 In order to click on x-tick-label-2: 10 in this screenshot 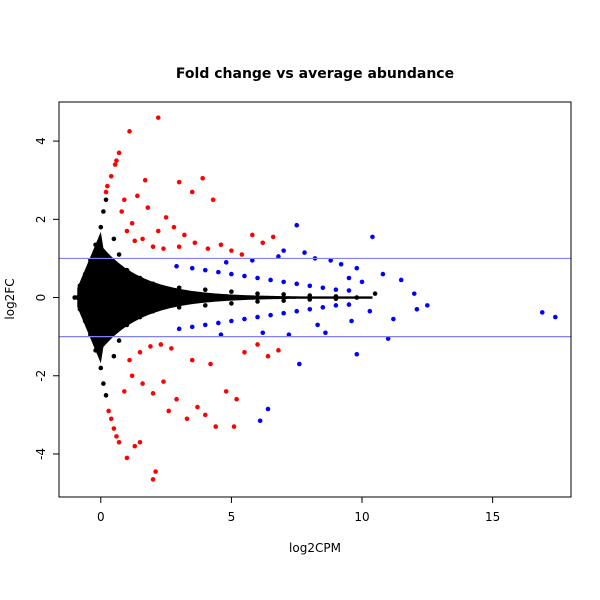, I will do `click(361, 517)`.